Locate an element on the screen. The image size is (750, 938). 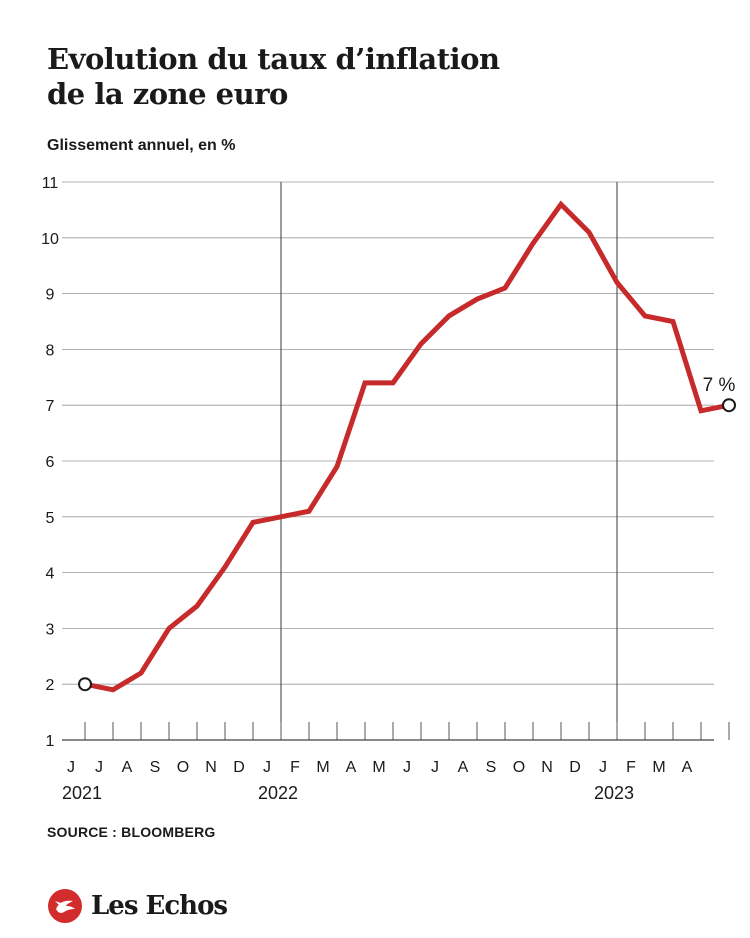
chart-subtitle: Glissement annuel, en % is located at coordinates (141, 145).